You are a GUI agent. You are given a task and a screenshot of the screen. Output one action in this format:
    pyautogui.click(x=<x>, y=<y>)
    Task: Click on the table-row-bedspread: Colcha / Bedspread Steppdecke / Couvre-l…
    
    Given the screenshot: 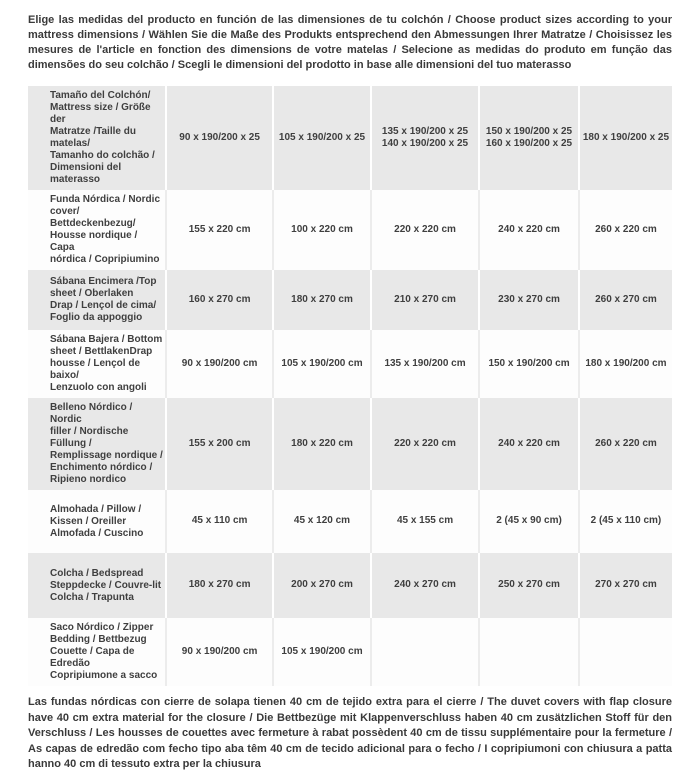 What is the action you would take?
    pyautogui.click(x=350, y=585)
    